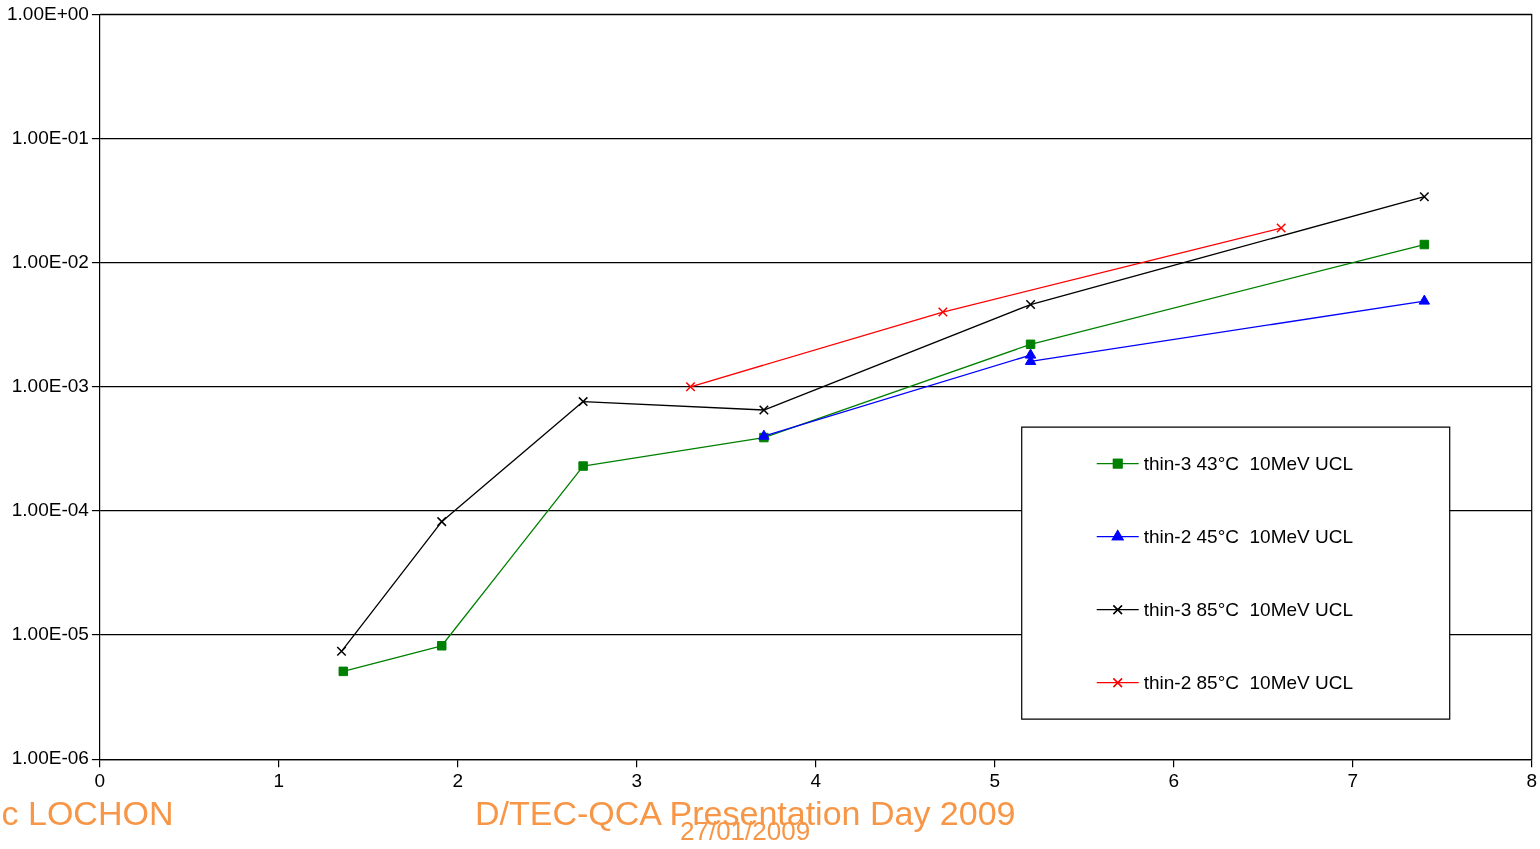  Describe the element at coordinates (1248, 609) in the screenshot. I see `legend-label: thin-3 85°C 10MeV UCL` at that location.